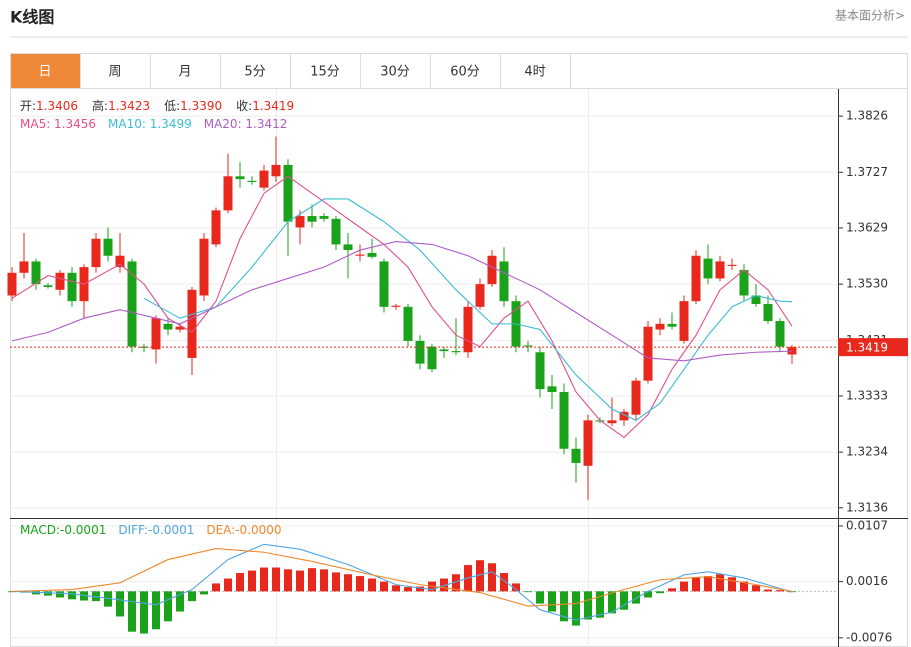 This screenshot has height=647, width=911. I want to click on tab-label: 60分, so click(465, 72).